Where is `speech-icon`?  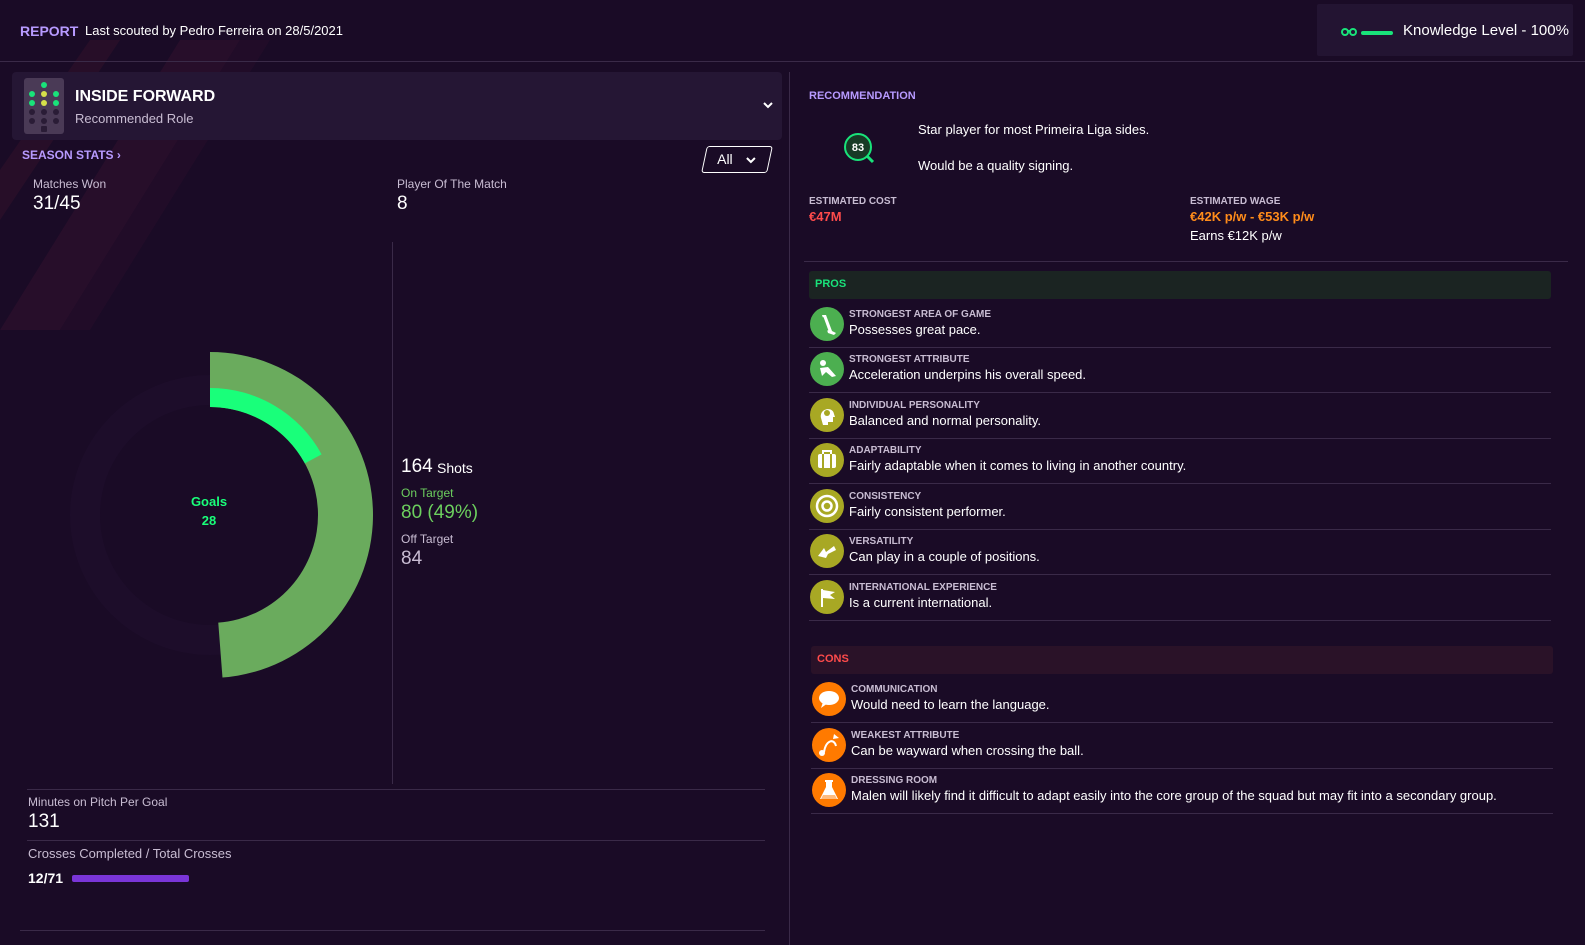 speech-icon is located at coordinates (829, 699).